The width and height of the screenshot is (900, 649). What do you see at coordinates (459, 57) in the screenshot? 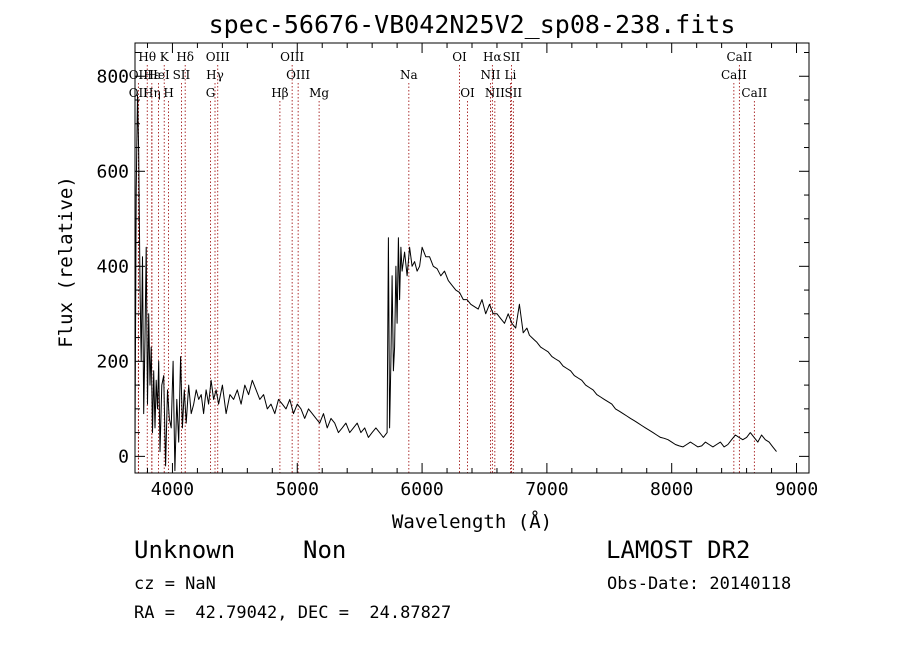
I see `marker-label-18: OI` at bounding box center [459, 57].